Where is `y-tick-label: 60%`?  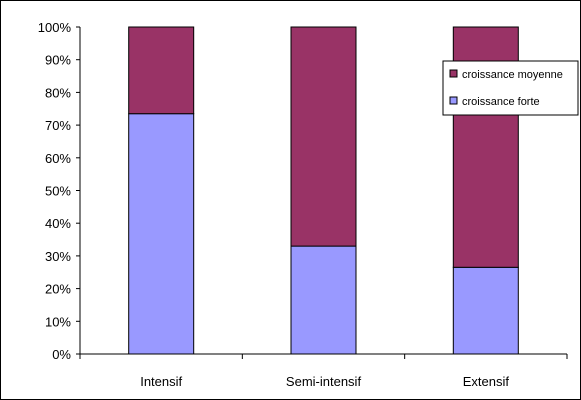 y-tick-label: 60% is located at coordinates (58, 158).